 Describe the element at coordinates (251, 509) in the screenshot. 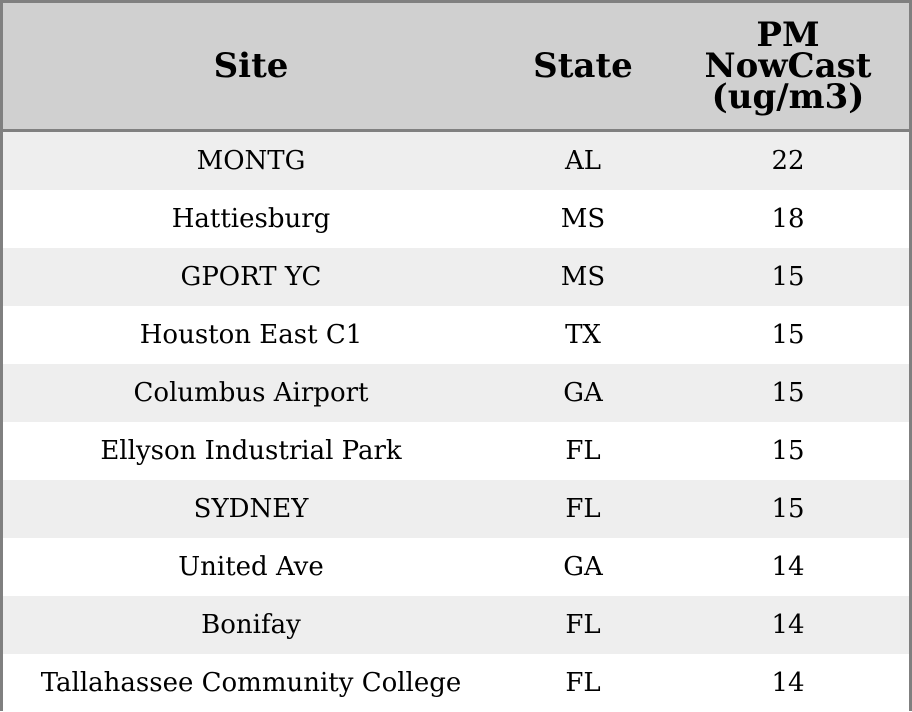

I see `cell-site: SYDNEY` at that location.